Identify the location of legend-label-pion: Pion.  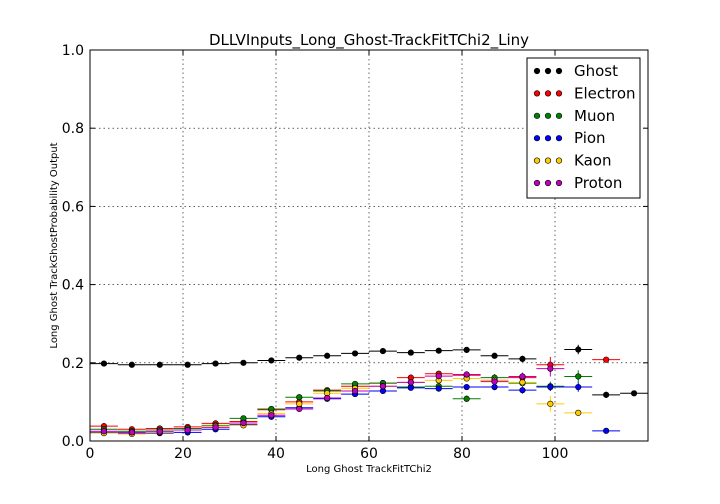
(590, 138).